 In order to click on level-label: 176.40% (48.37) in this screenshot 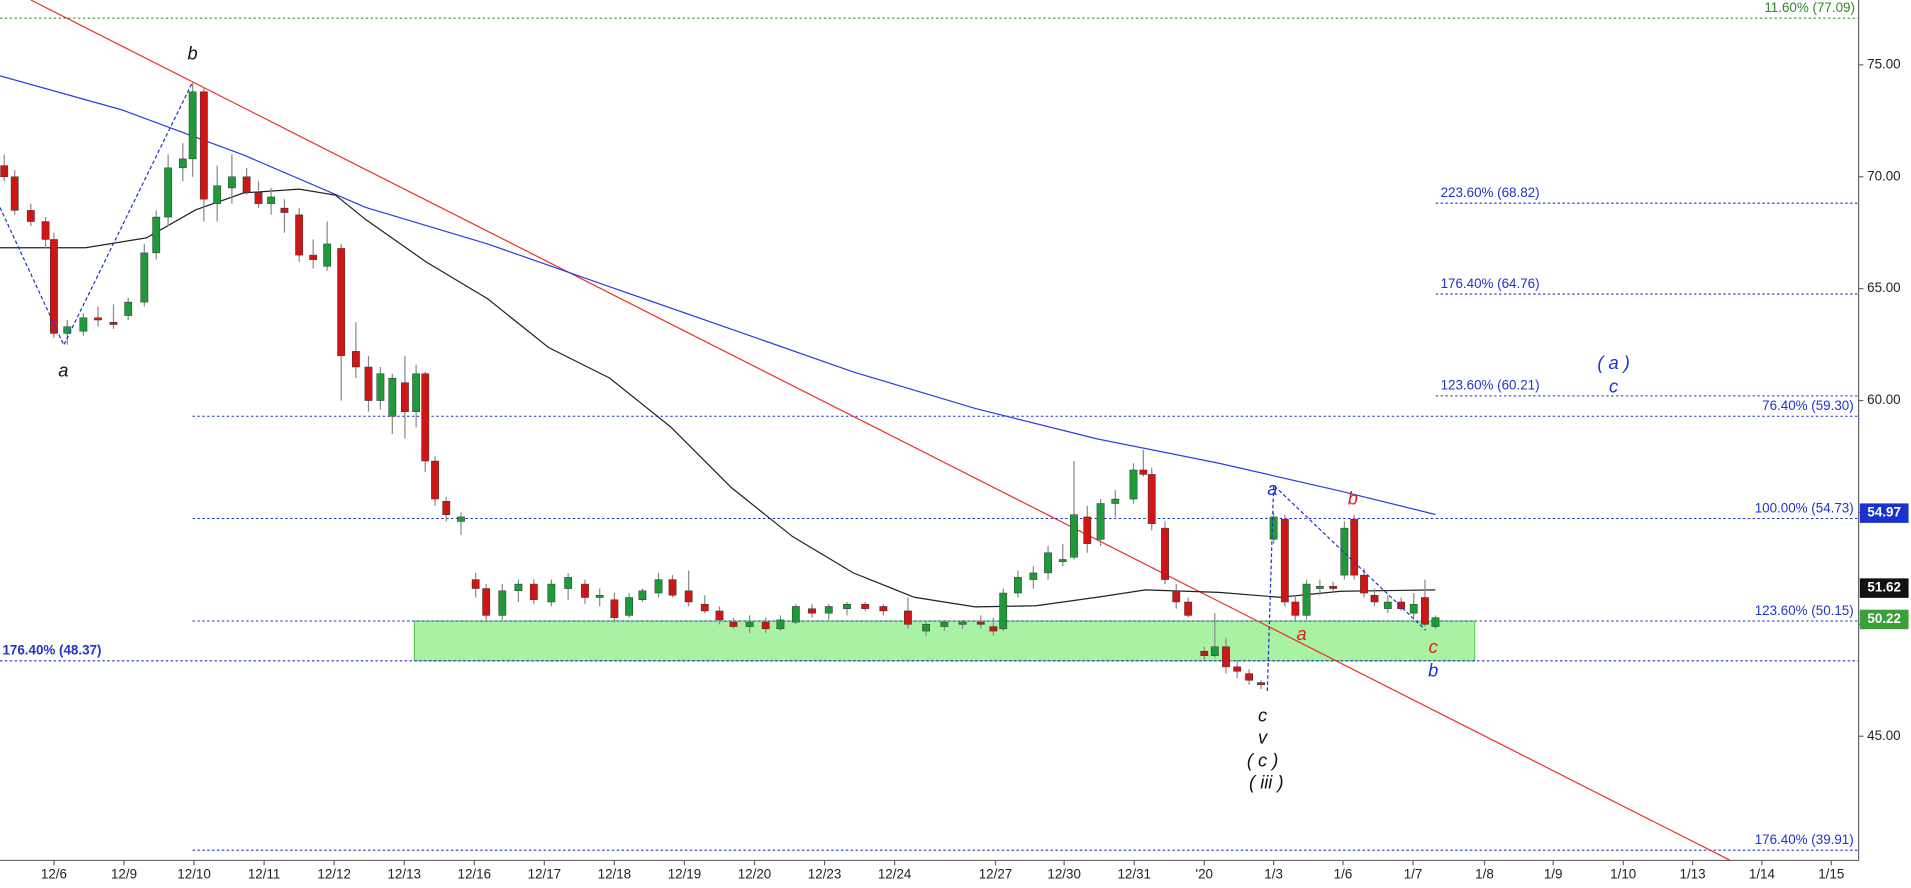, I will do `click(51, 650)`.